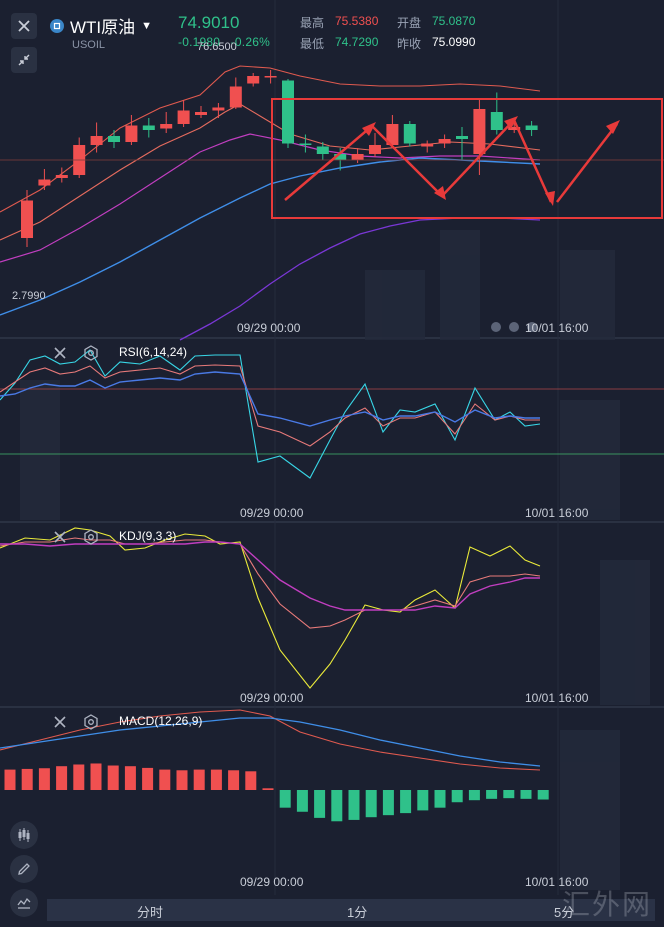 Image resolution: width=664 pixels, height=927 pixels. Describe the element at coordinates (491, 161) in the screenshot. I see `arrow-heads` at that location.